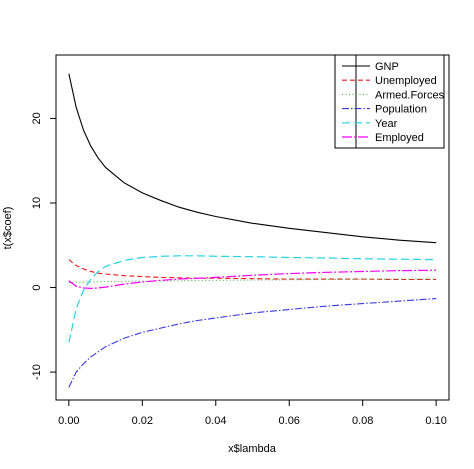  I want to click on y-tick-label: 10, so click(37, 203).